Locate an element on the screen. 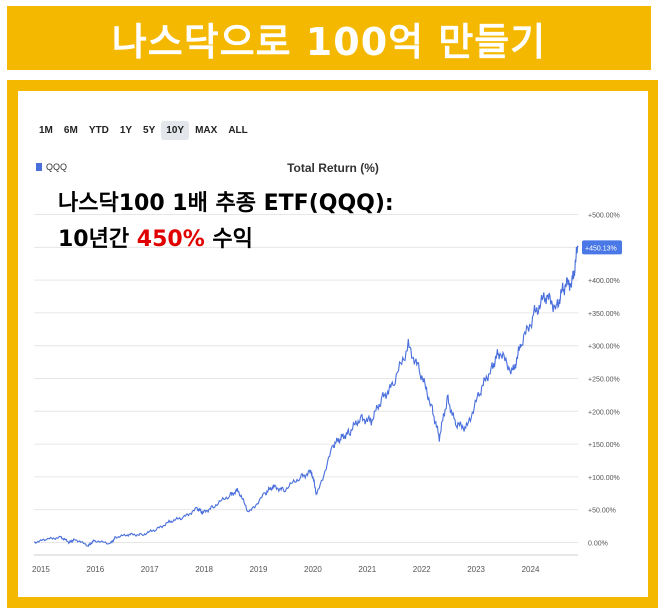  y-tick-label: +150.00% is located at coordinates (604, 445).